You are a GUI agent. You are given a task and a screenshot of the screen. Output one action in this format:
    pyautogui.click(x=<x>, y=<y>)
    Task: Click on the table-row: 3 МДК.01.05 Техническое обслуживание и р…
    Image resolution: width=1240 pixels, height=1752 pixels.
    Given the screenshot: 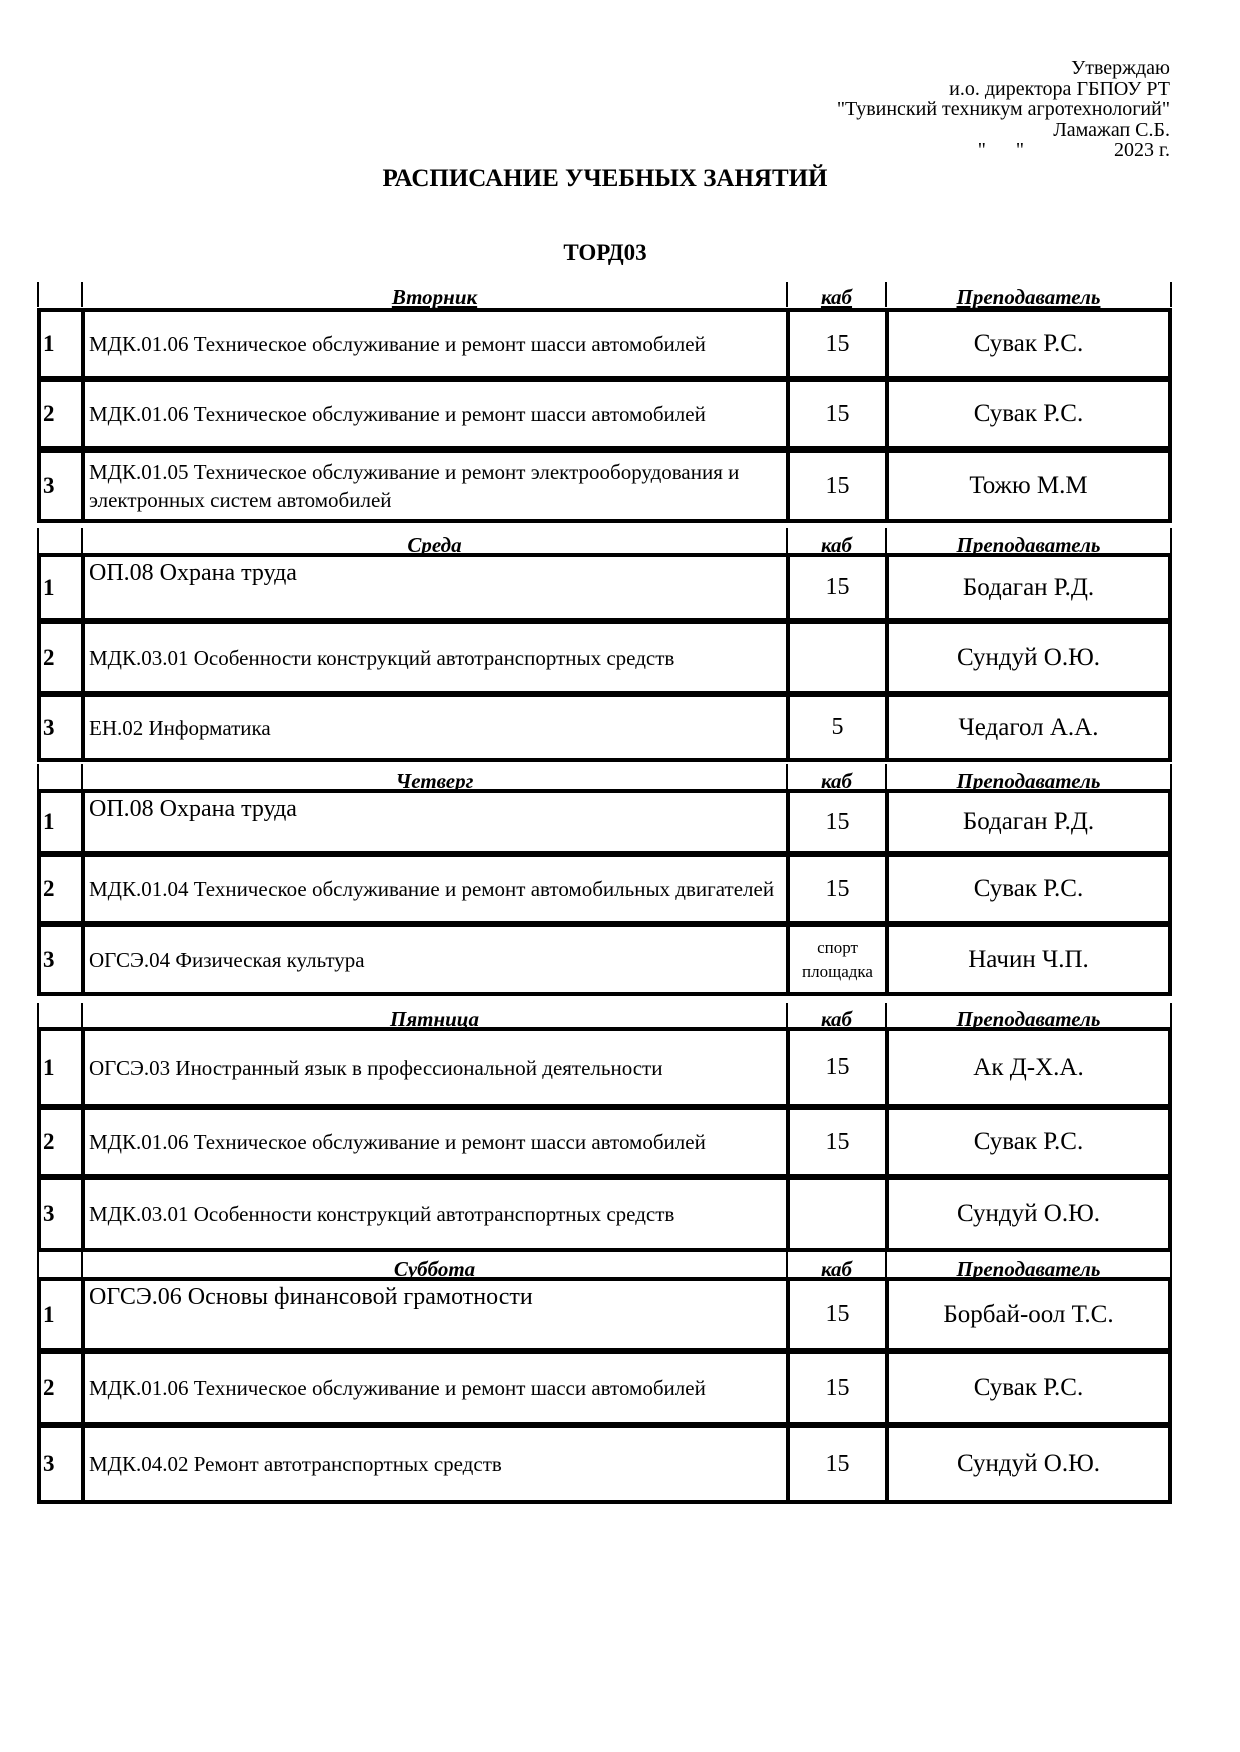 What is the action you would take?
    pyautogui.click(x=604, y=486)
    